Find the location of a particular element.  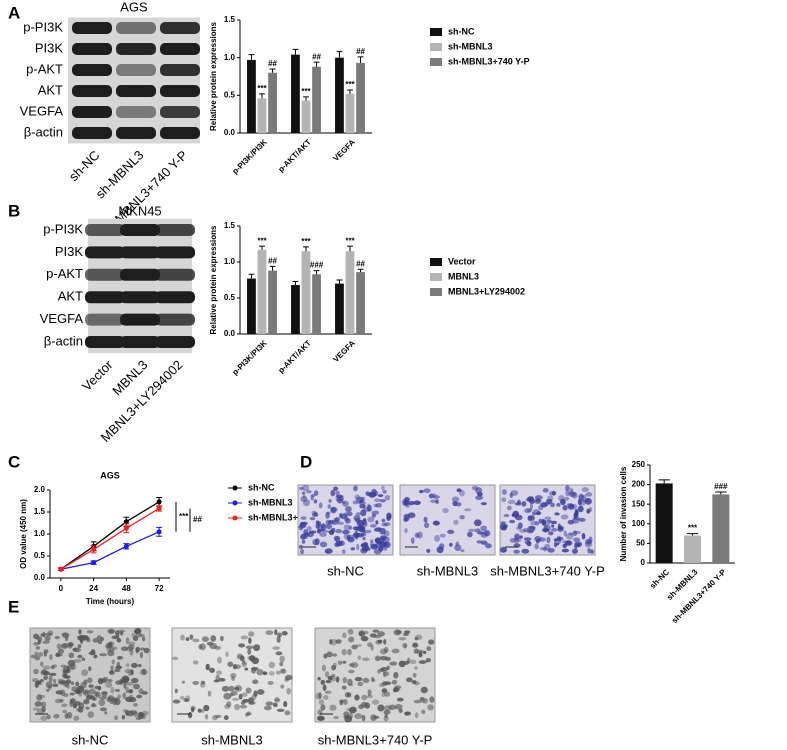

bar is located at coordinates (272, 302).